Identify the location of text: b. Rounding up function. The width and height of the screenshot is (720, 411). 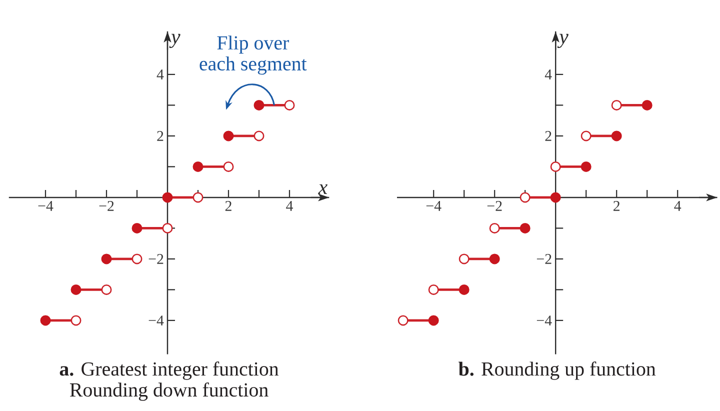
(557, 371).